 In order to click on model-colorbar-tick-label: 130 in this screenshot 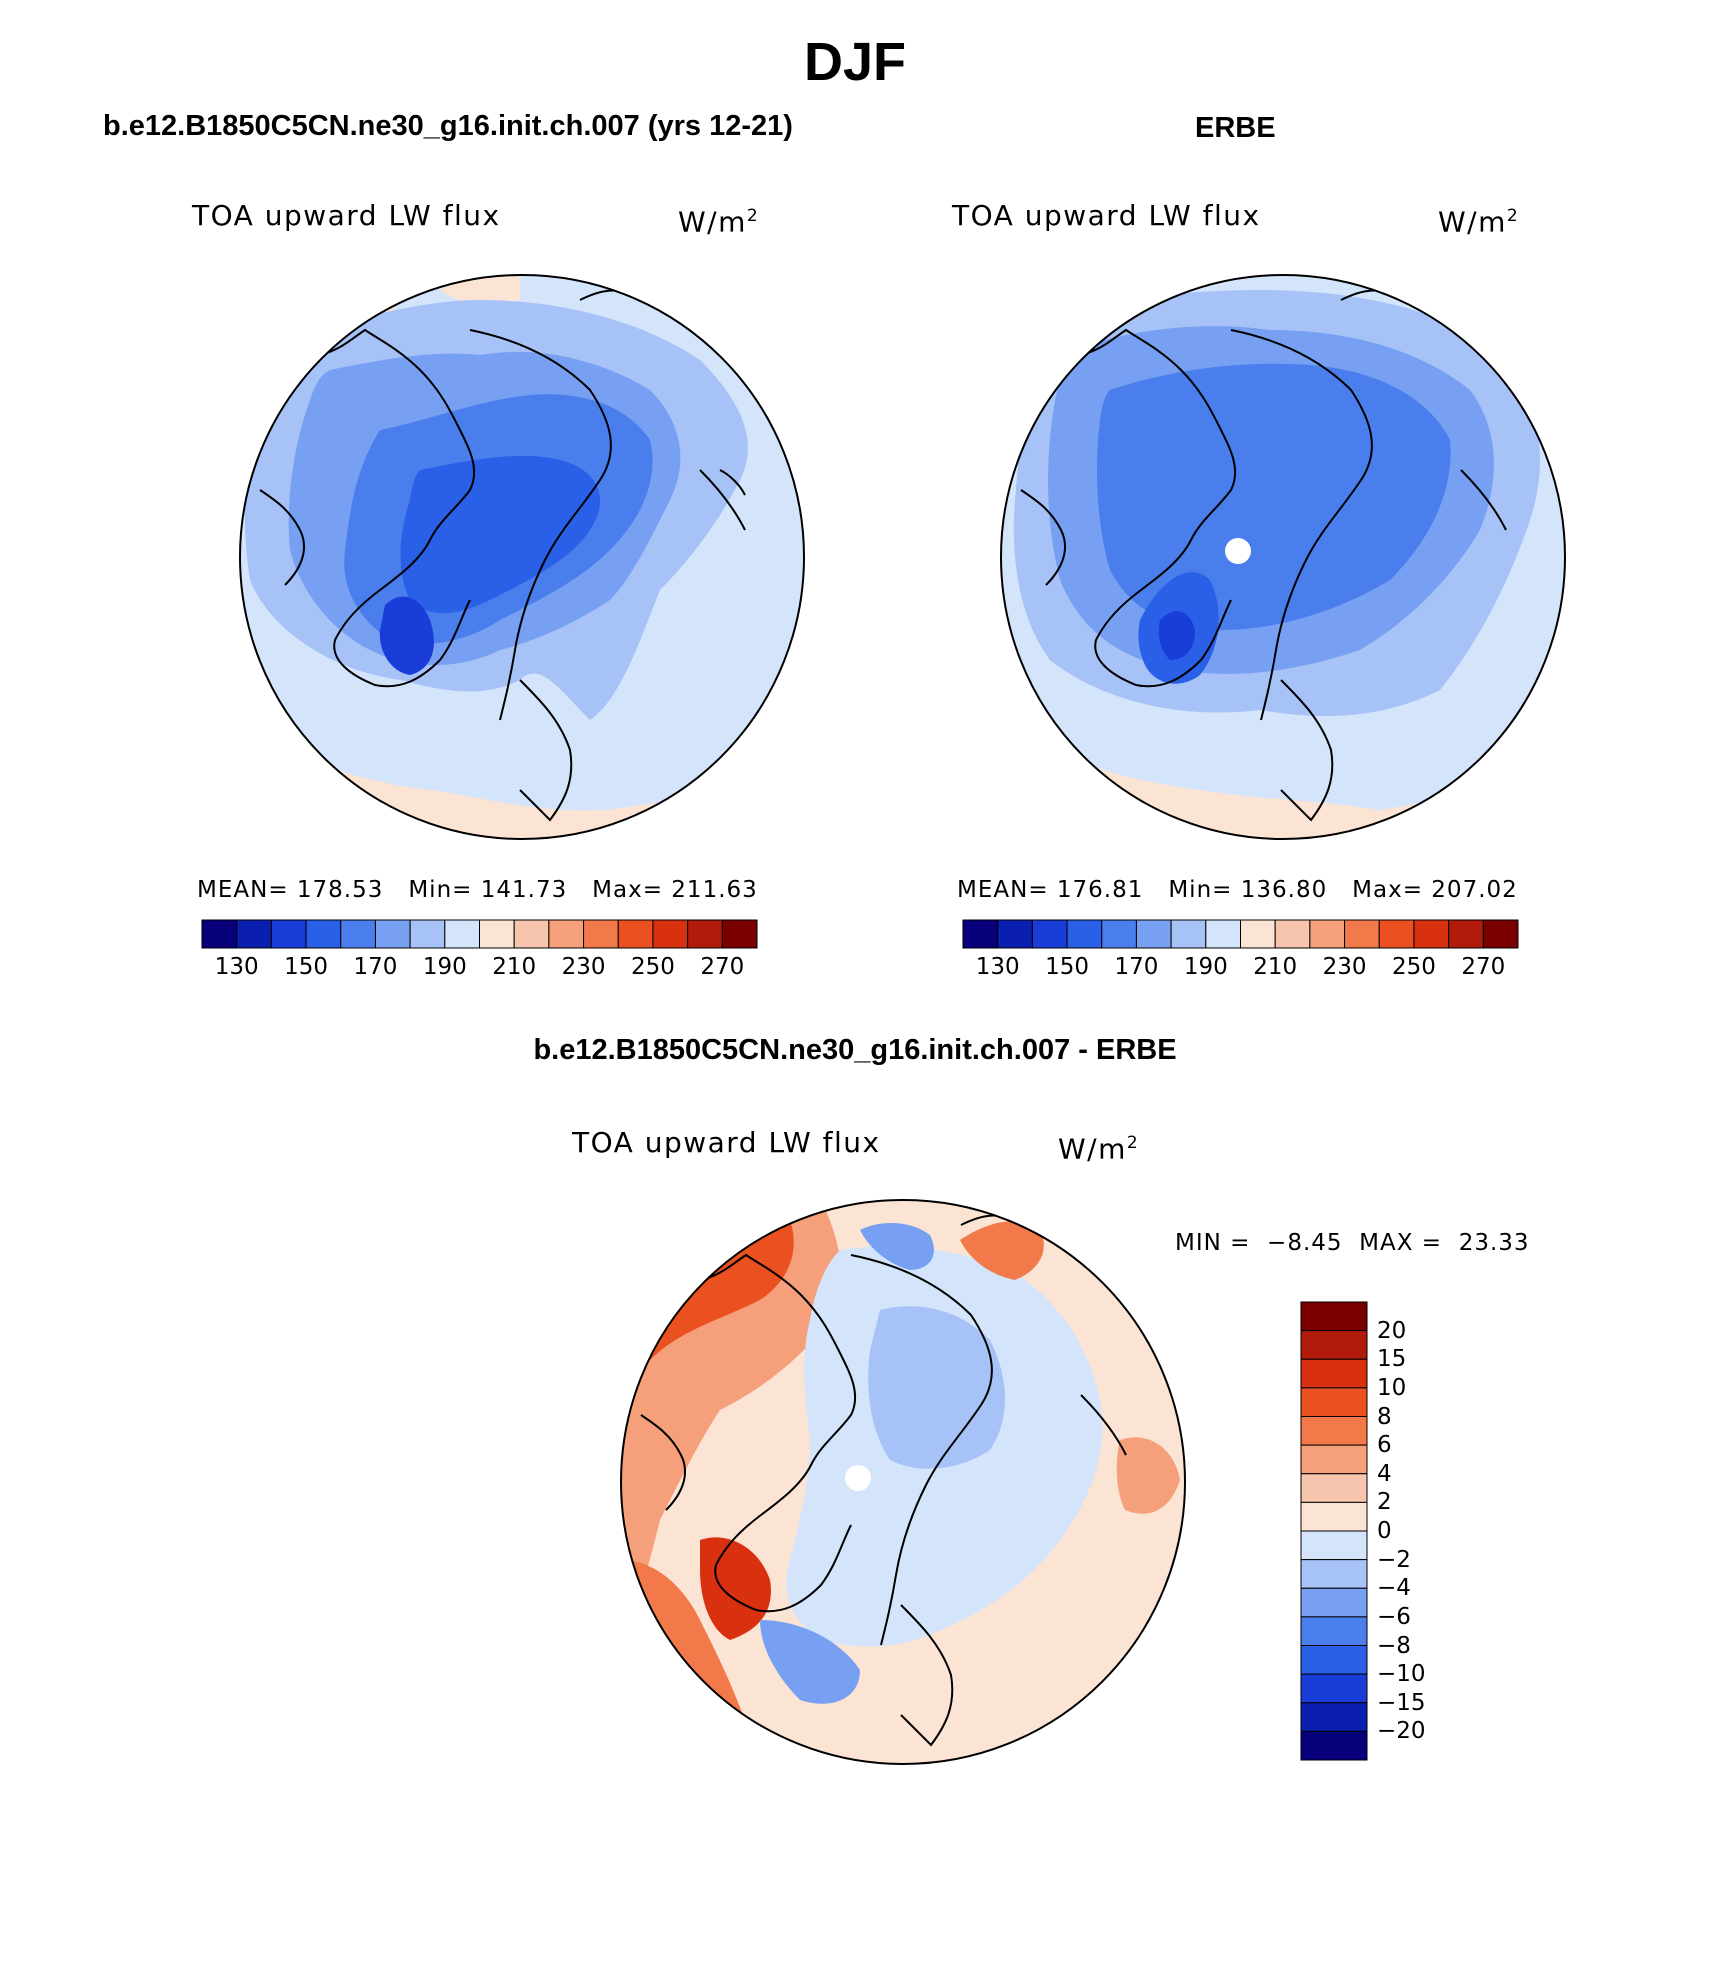, I will do `click(236, 967)`.